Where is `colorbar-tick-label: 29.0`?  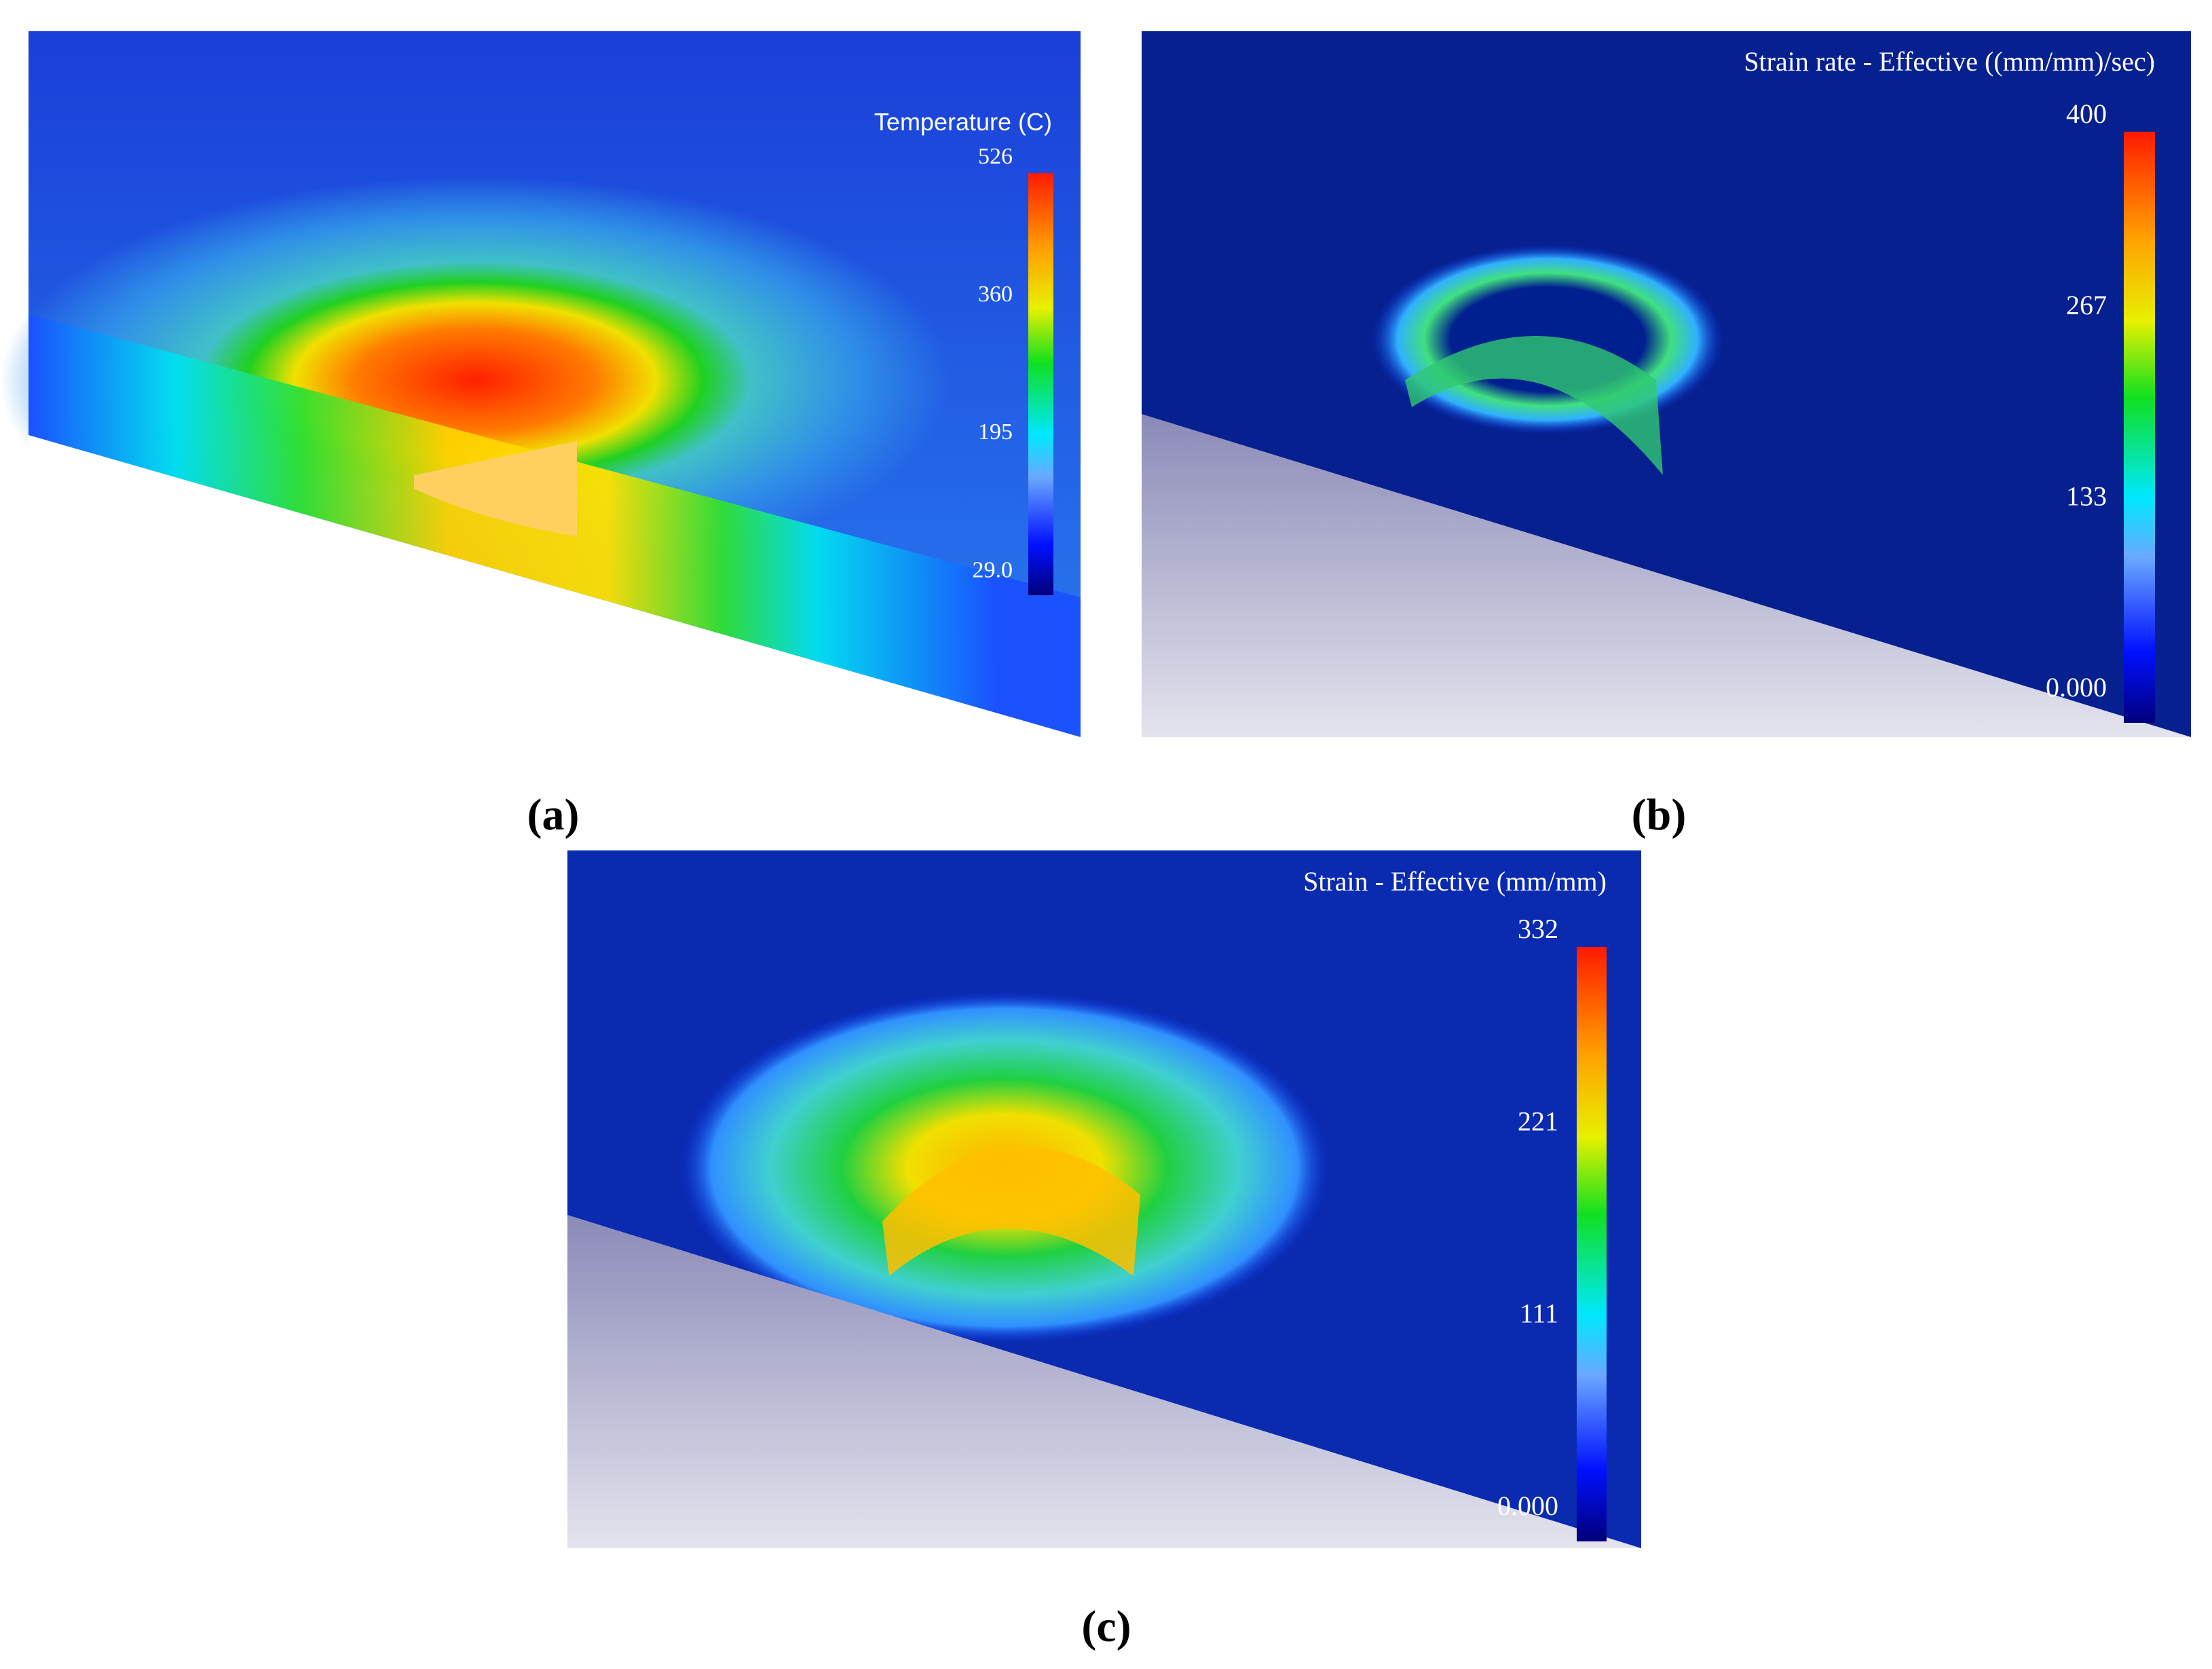
colorbar-tick-label: 29.0 is located at coordinates (993, 569).